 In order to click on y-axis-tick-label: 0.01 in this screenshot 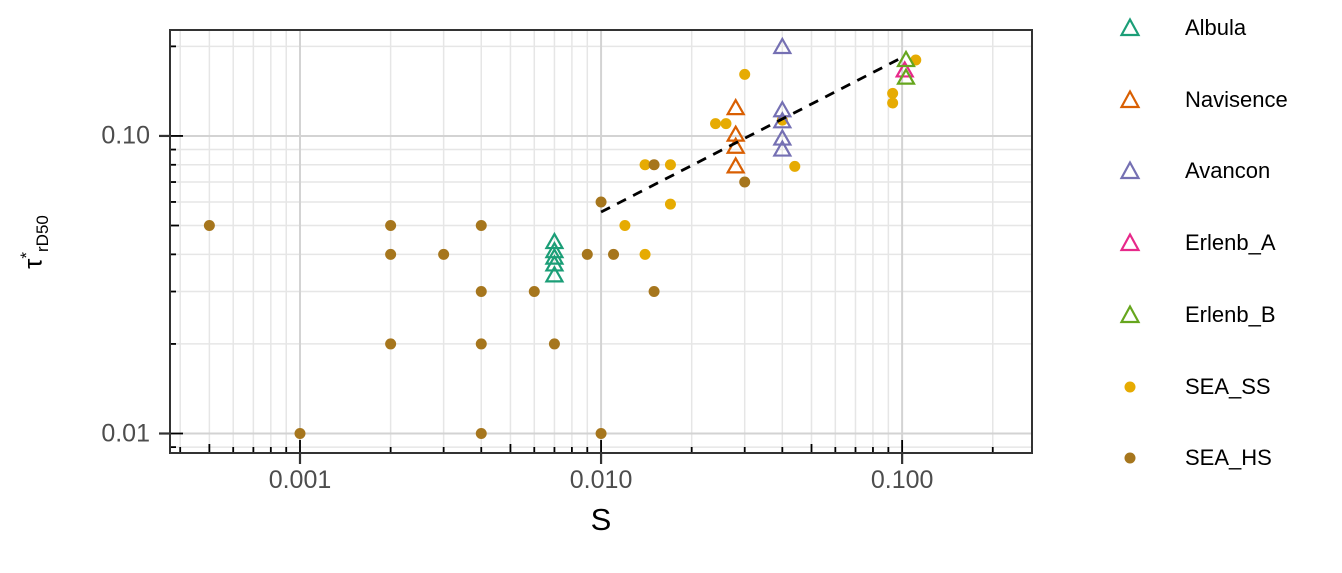, I will do `click(125, 433)`.